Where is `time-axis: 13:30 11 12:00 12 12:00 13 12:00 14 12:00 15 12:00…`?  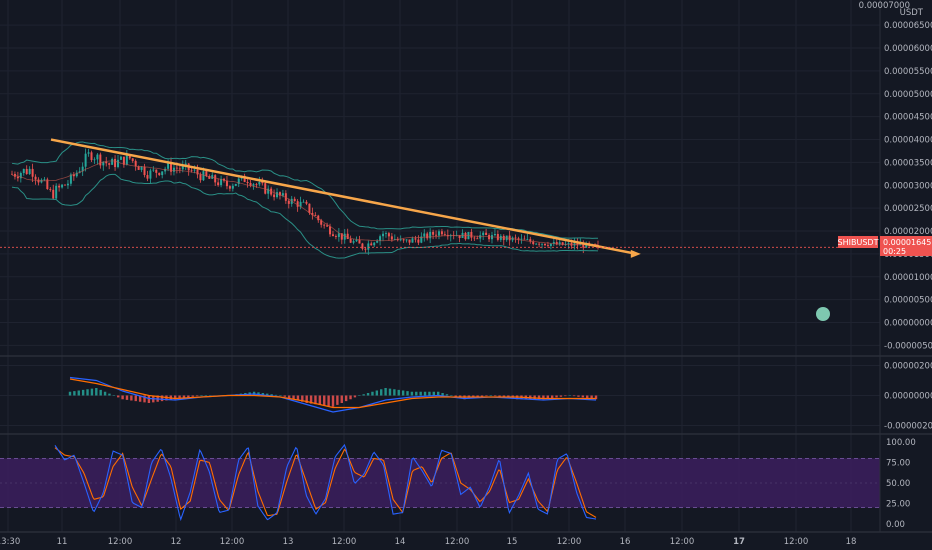
time-axis: 13:30 11 12:00 12 12:00 13 12:00 14 12:00 15 12:00… is located at coordinates (428, 542).